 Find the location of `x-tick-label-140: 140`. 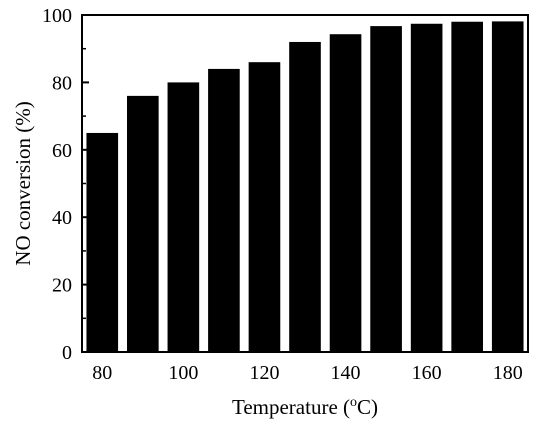

x-tick-label-140: 140 is located at coordinates (346, 373).